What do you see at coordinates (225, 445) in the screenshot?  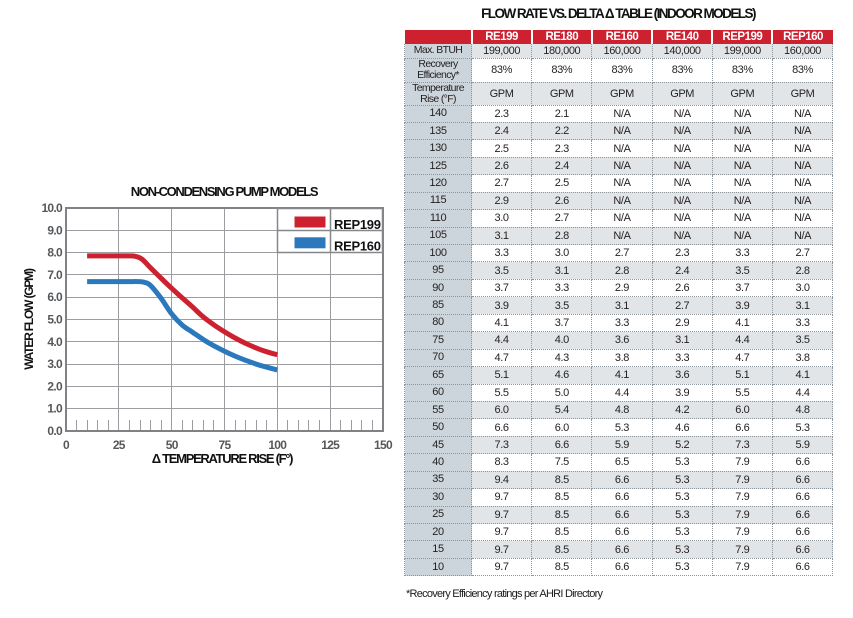 I see `svg-text: 75` at bounding box center [225, 445].